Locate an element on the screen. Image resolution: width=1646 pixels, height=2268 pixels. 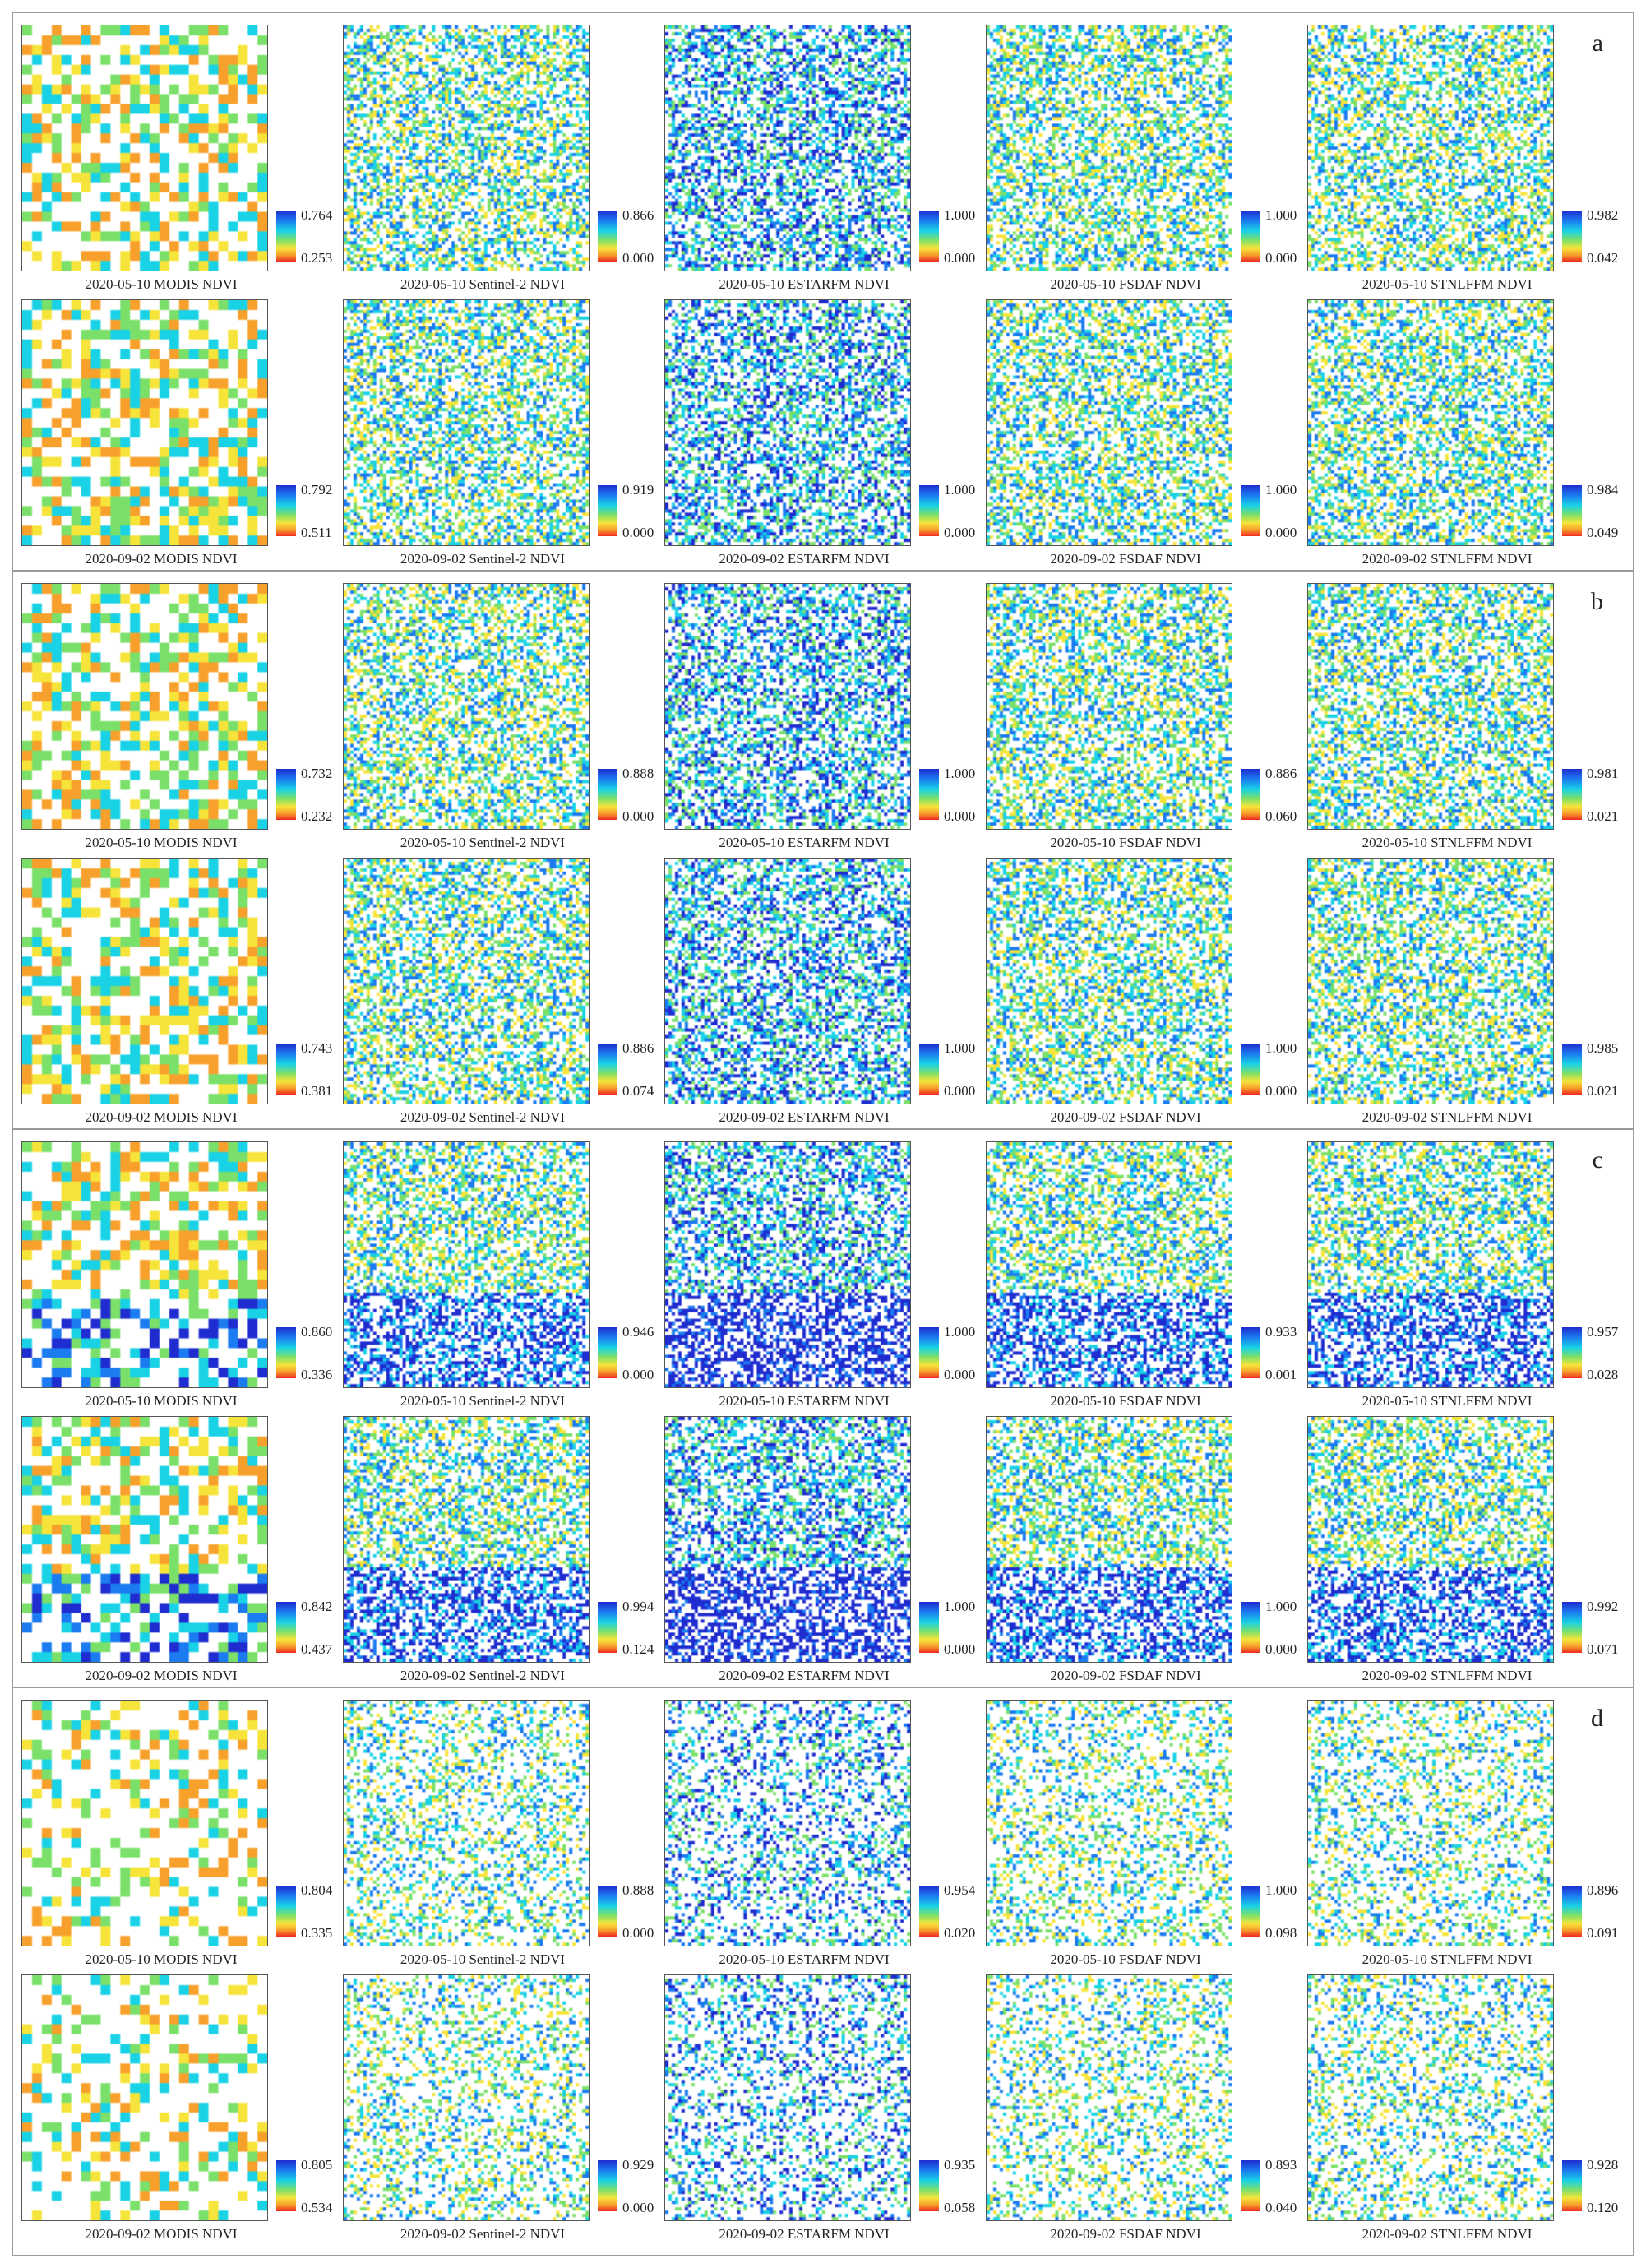
map-cell: 0.888 0.000 2020-05-10 Sentinel-2 NDVI is located at coordinates (498, 718).